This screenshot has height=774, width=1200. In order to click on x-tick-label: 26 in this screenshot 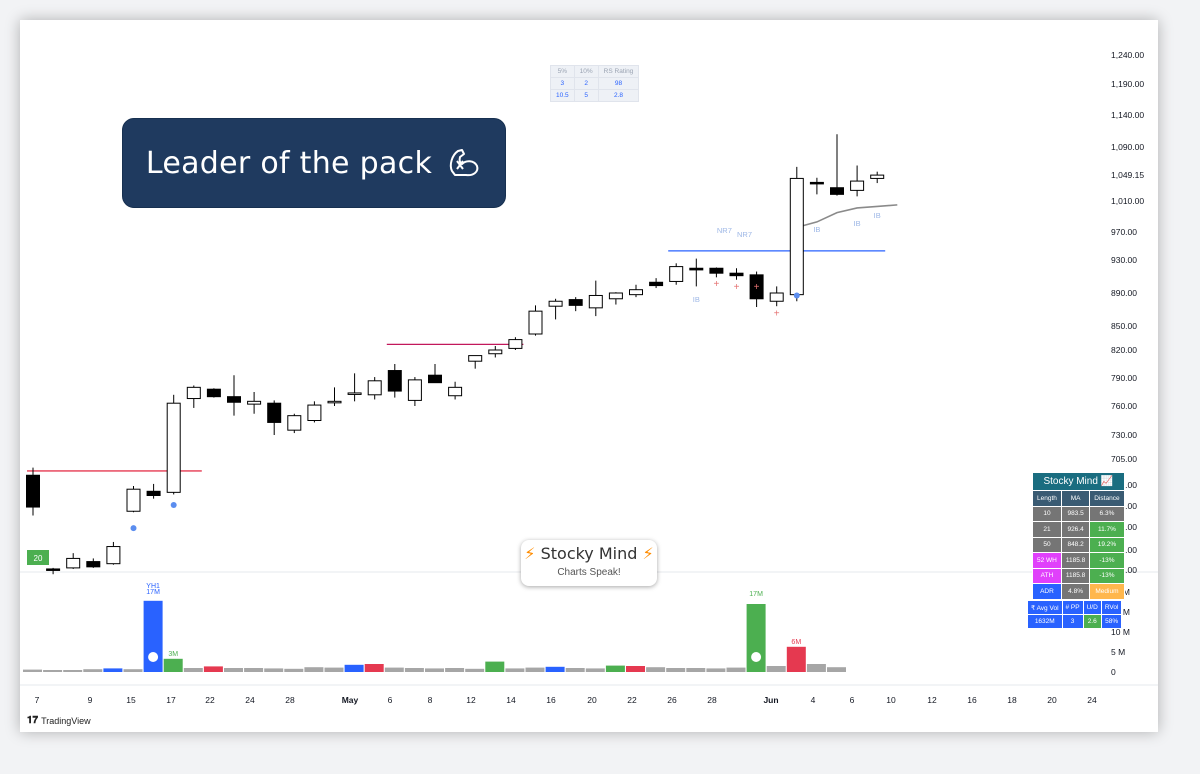, I will do `click(672, 700)`.